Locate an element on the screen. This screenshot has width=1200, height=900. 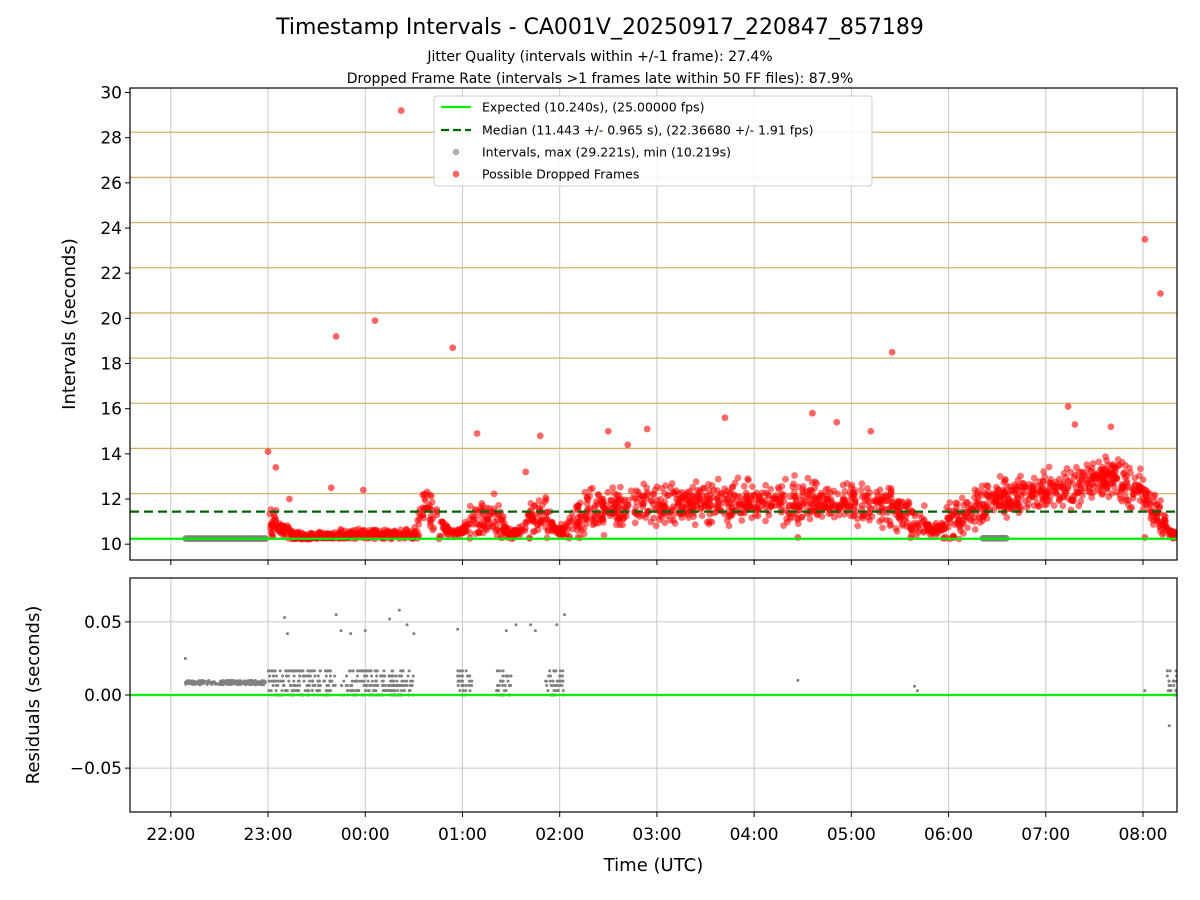
legend-entry-4: Possible Dropped Frames is located at coordinates (560, 174).